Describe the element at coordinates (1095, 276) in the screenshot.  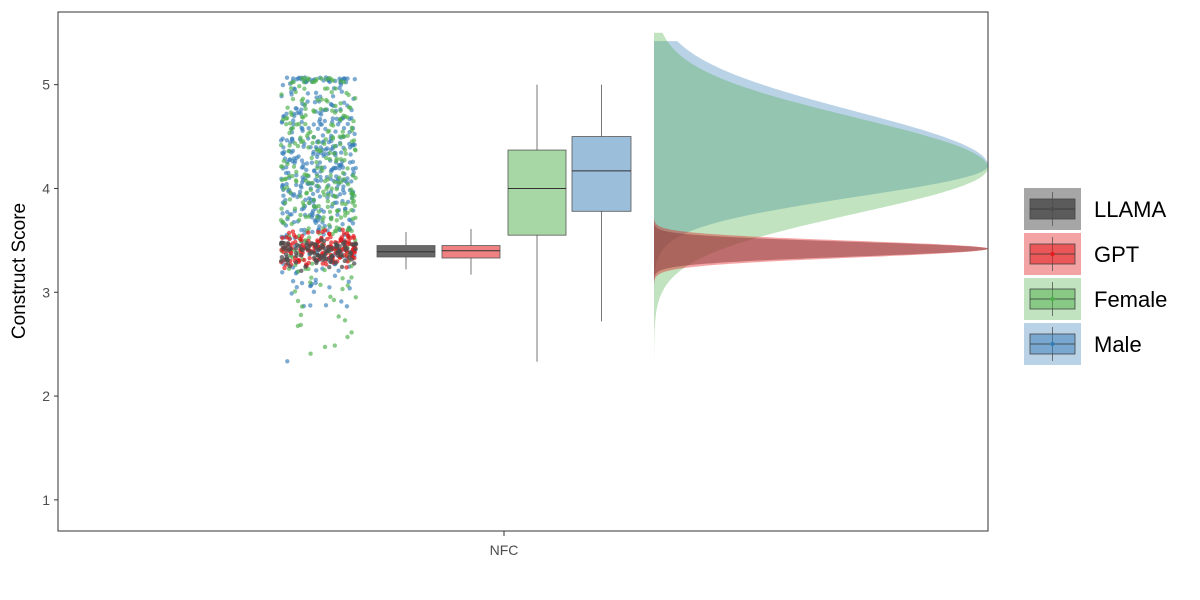
I see `legend: LLAMA GPT Female Male` at that location.